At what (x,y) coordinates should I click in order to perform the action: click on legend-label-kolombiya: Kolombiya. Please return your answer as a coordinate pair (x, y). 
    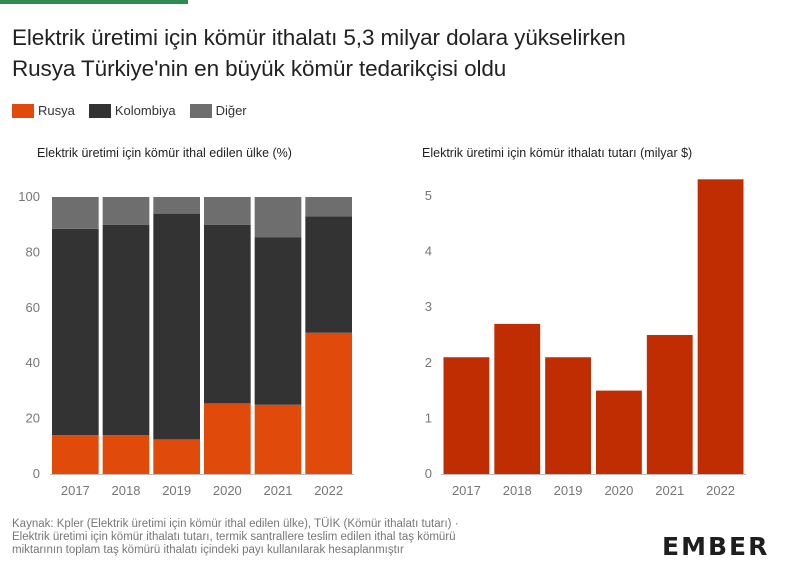
    Looking at the image, I should click on (145, 110).